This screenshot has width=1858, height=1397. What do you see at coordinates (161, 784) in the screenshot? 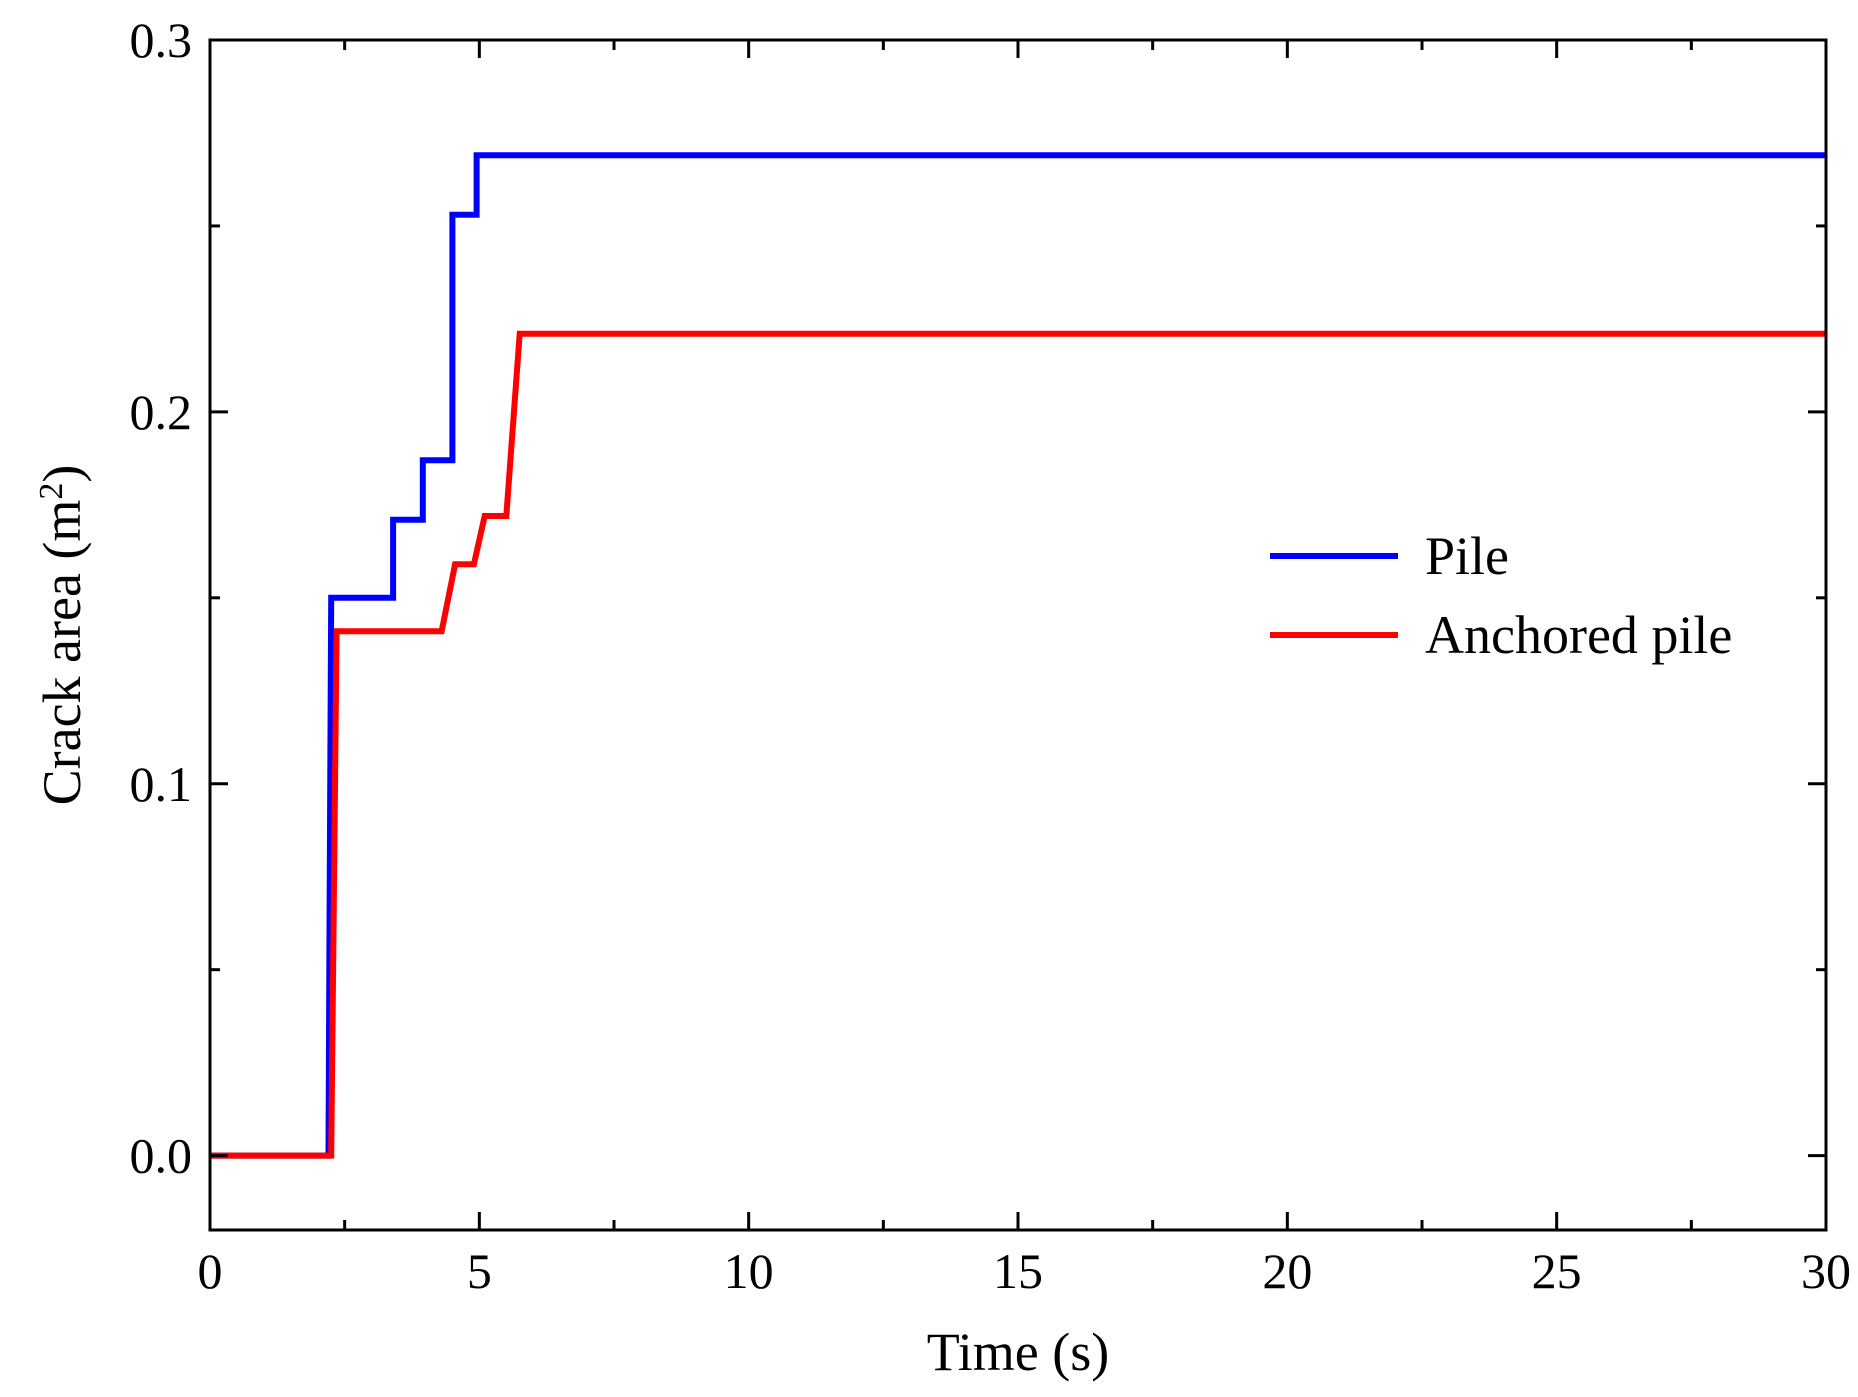
I see `y-tick-label: 0.1` at bounding box center [161, 784].